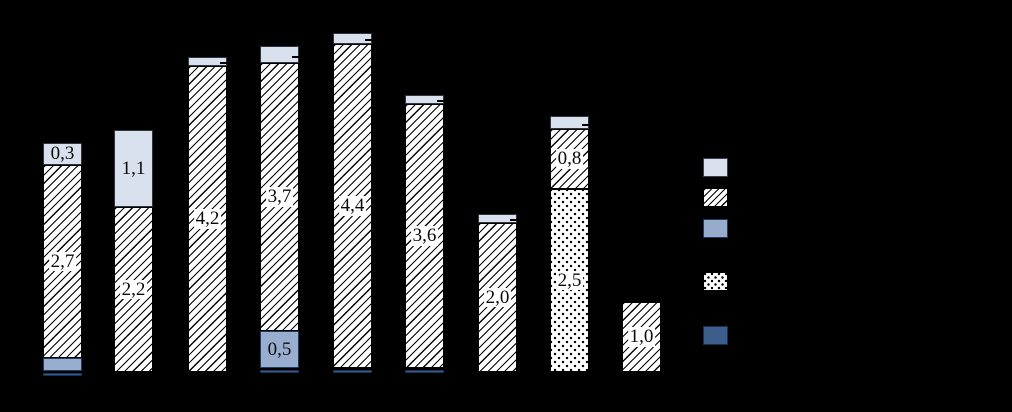  I want to click on value-label: 4,4, so click(352, 206).